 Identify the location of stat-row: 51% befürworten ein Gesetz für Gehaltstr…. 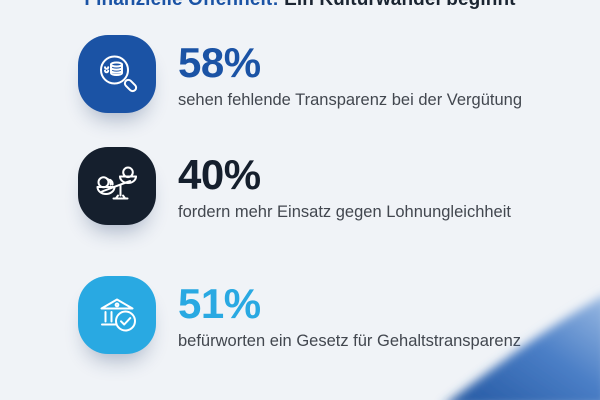
(299, 315).